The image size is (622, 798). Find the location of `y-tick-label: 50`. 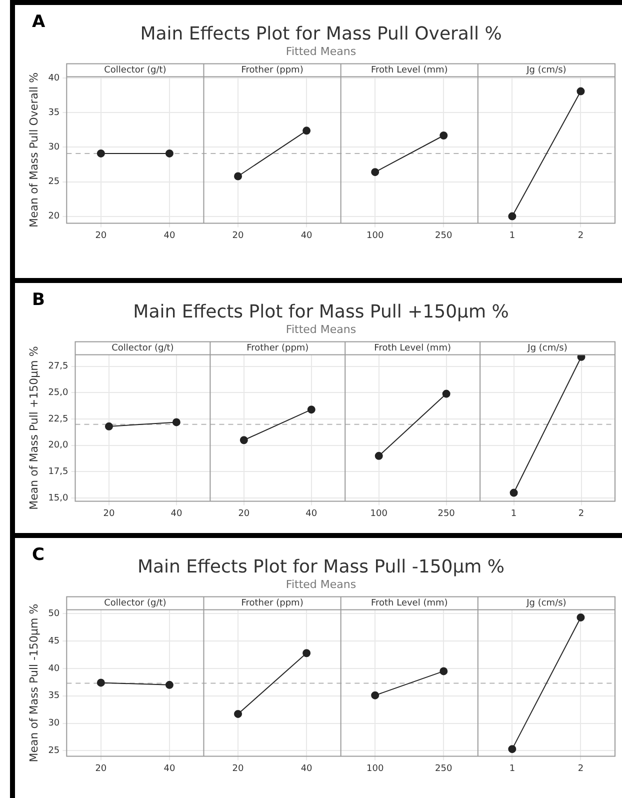

y-tick-label: 50 is located at coordinates (54, 613).